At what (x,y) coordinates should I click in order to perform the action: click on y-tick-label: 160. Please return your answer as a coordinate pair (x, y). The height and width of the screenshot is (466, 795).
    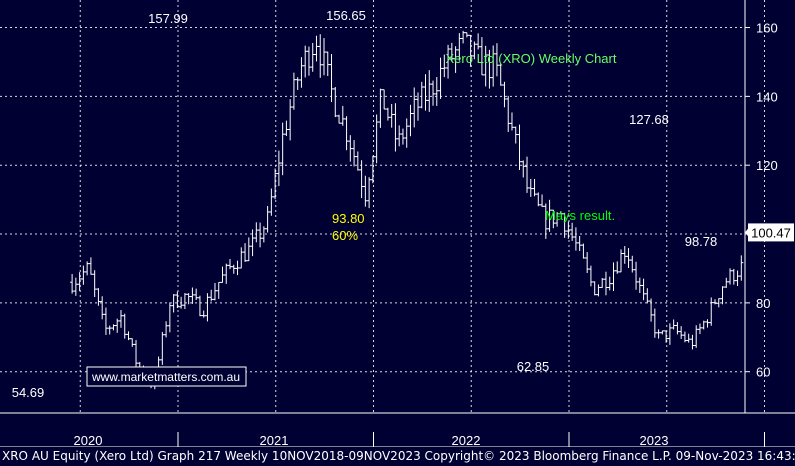
    Looking at the image, I should click on (767, 28).